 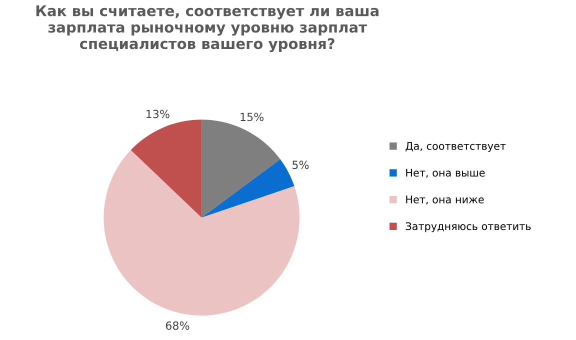 What do you see at coordinates (300, 165) in the screenshot?
I see `data-label: 5%` at bounding box center [300, 165].